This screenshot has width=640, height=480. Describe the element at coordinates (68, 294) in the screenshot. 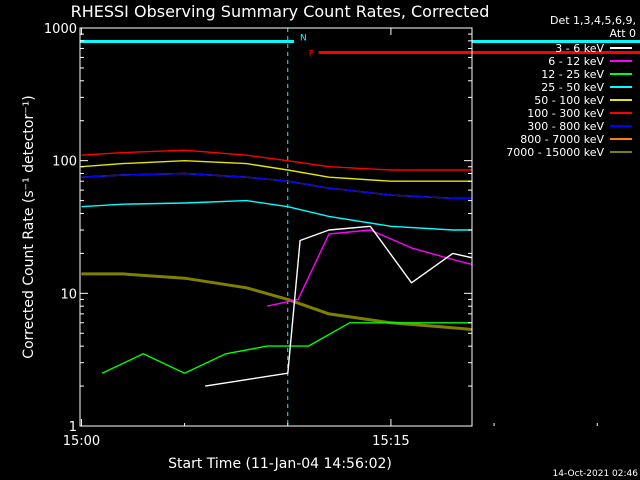

I see `y-tick-label-1: 10` at that location.